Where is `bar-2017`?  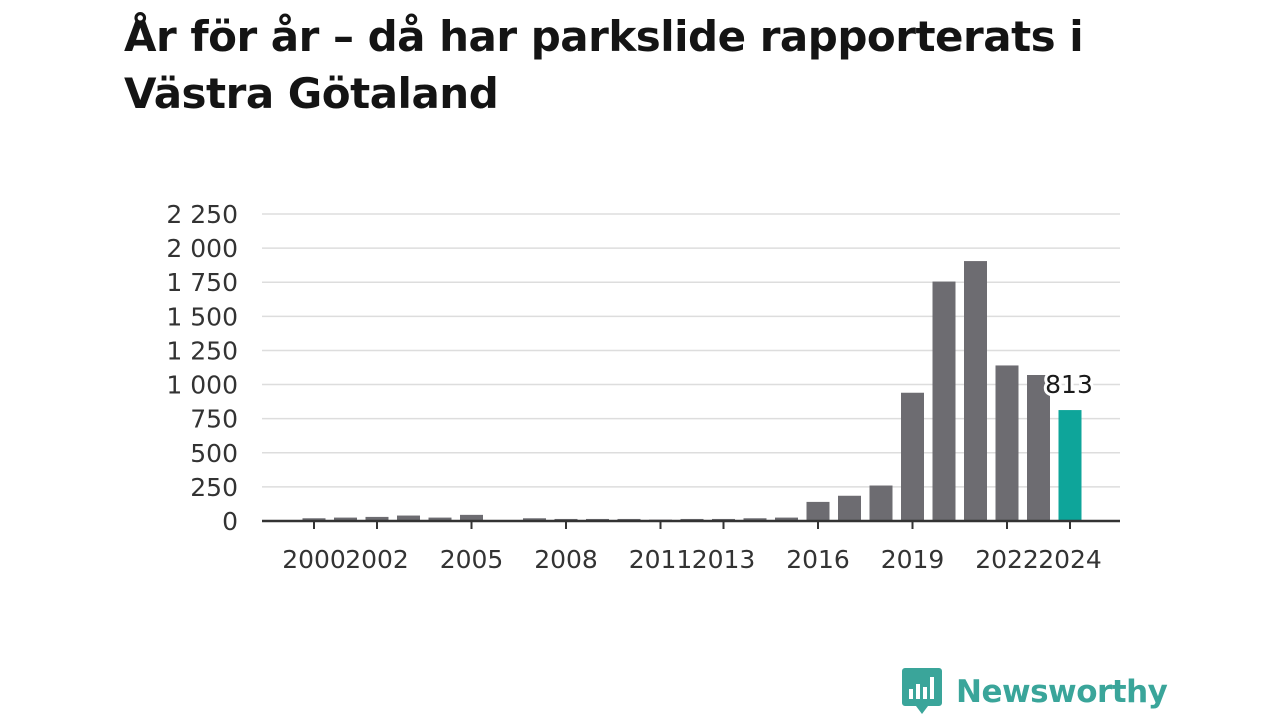 bar-2017 is located at coordinates (849, 508).